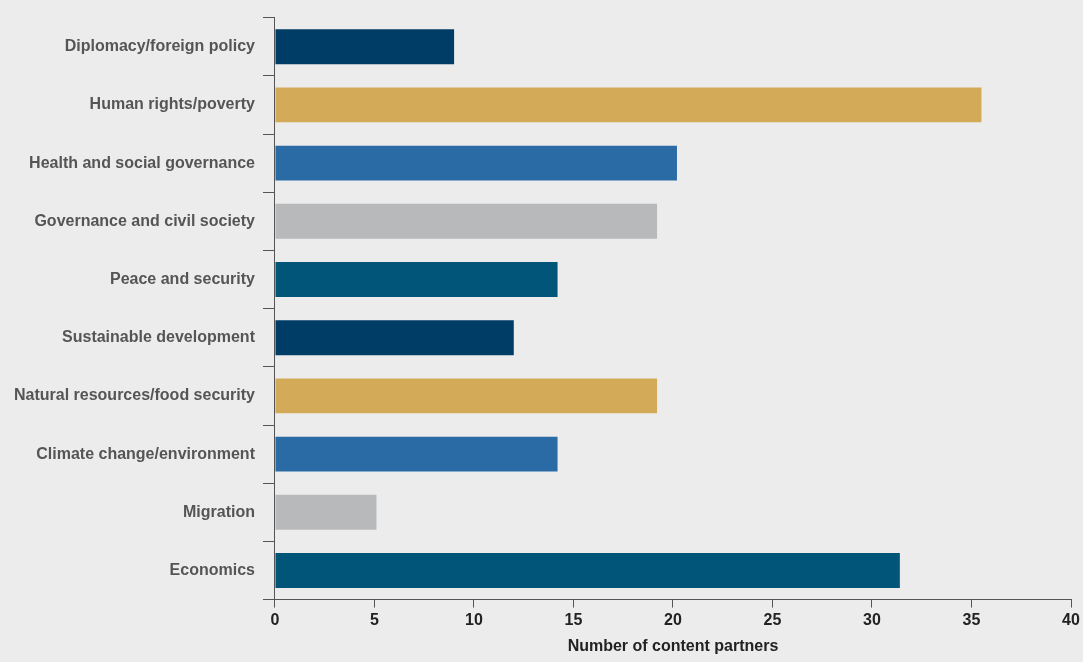 The image size is (1083, 662). What do you see at coordinates (218, 511) in the screenshot?
I see `y-tick-label: Migration` at bounding box center [218, 511].